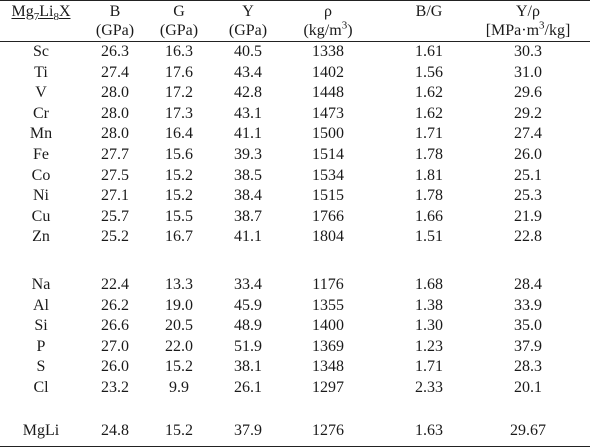 Image resolution: width=590 pixels, height=448 pixels. I want to click on cell-yrho: 28.3, so click(528, 367).